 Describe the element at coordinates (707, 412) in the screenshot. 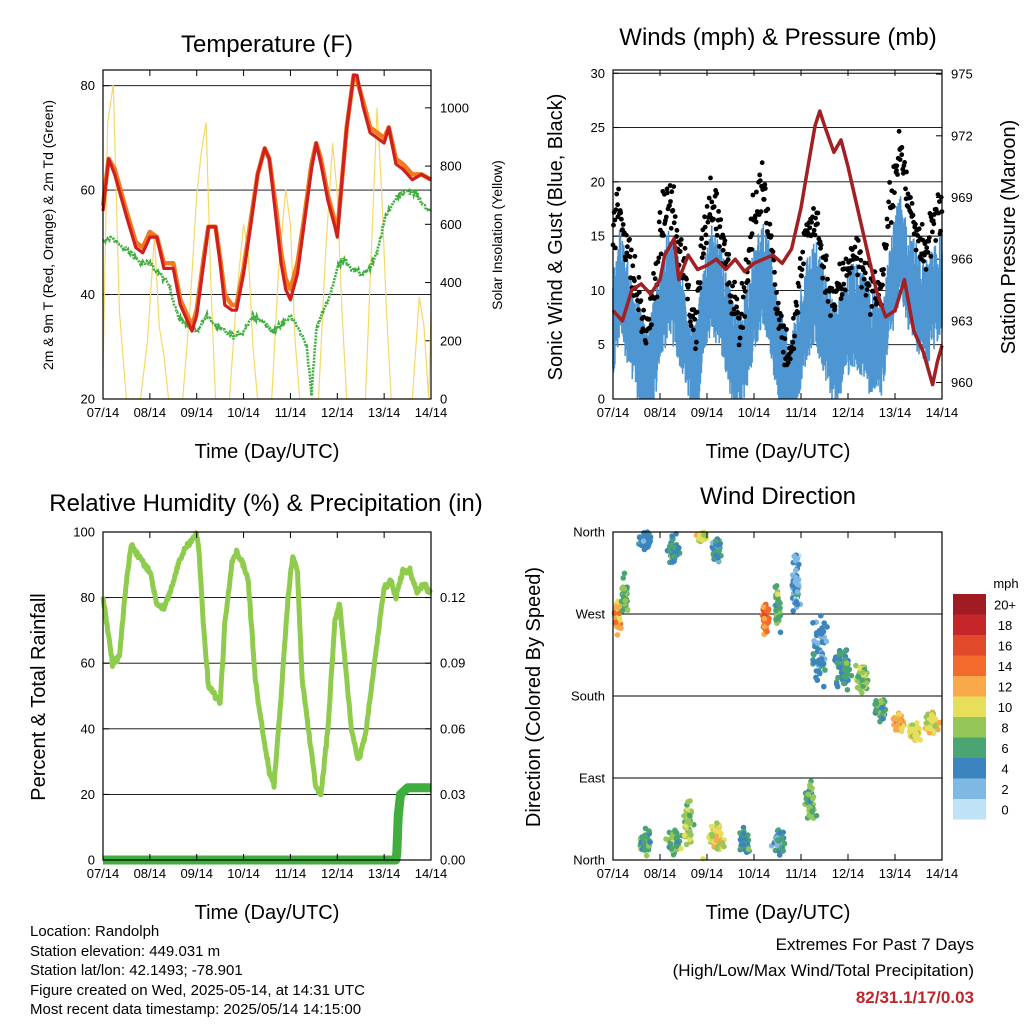

I see `winds-x-tick-label: 09/14` at that location.